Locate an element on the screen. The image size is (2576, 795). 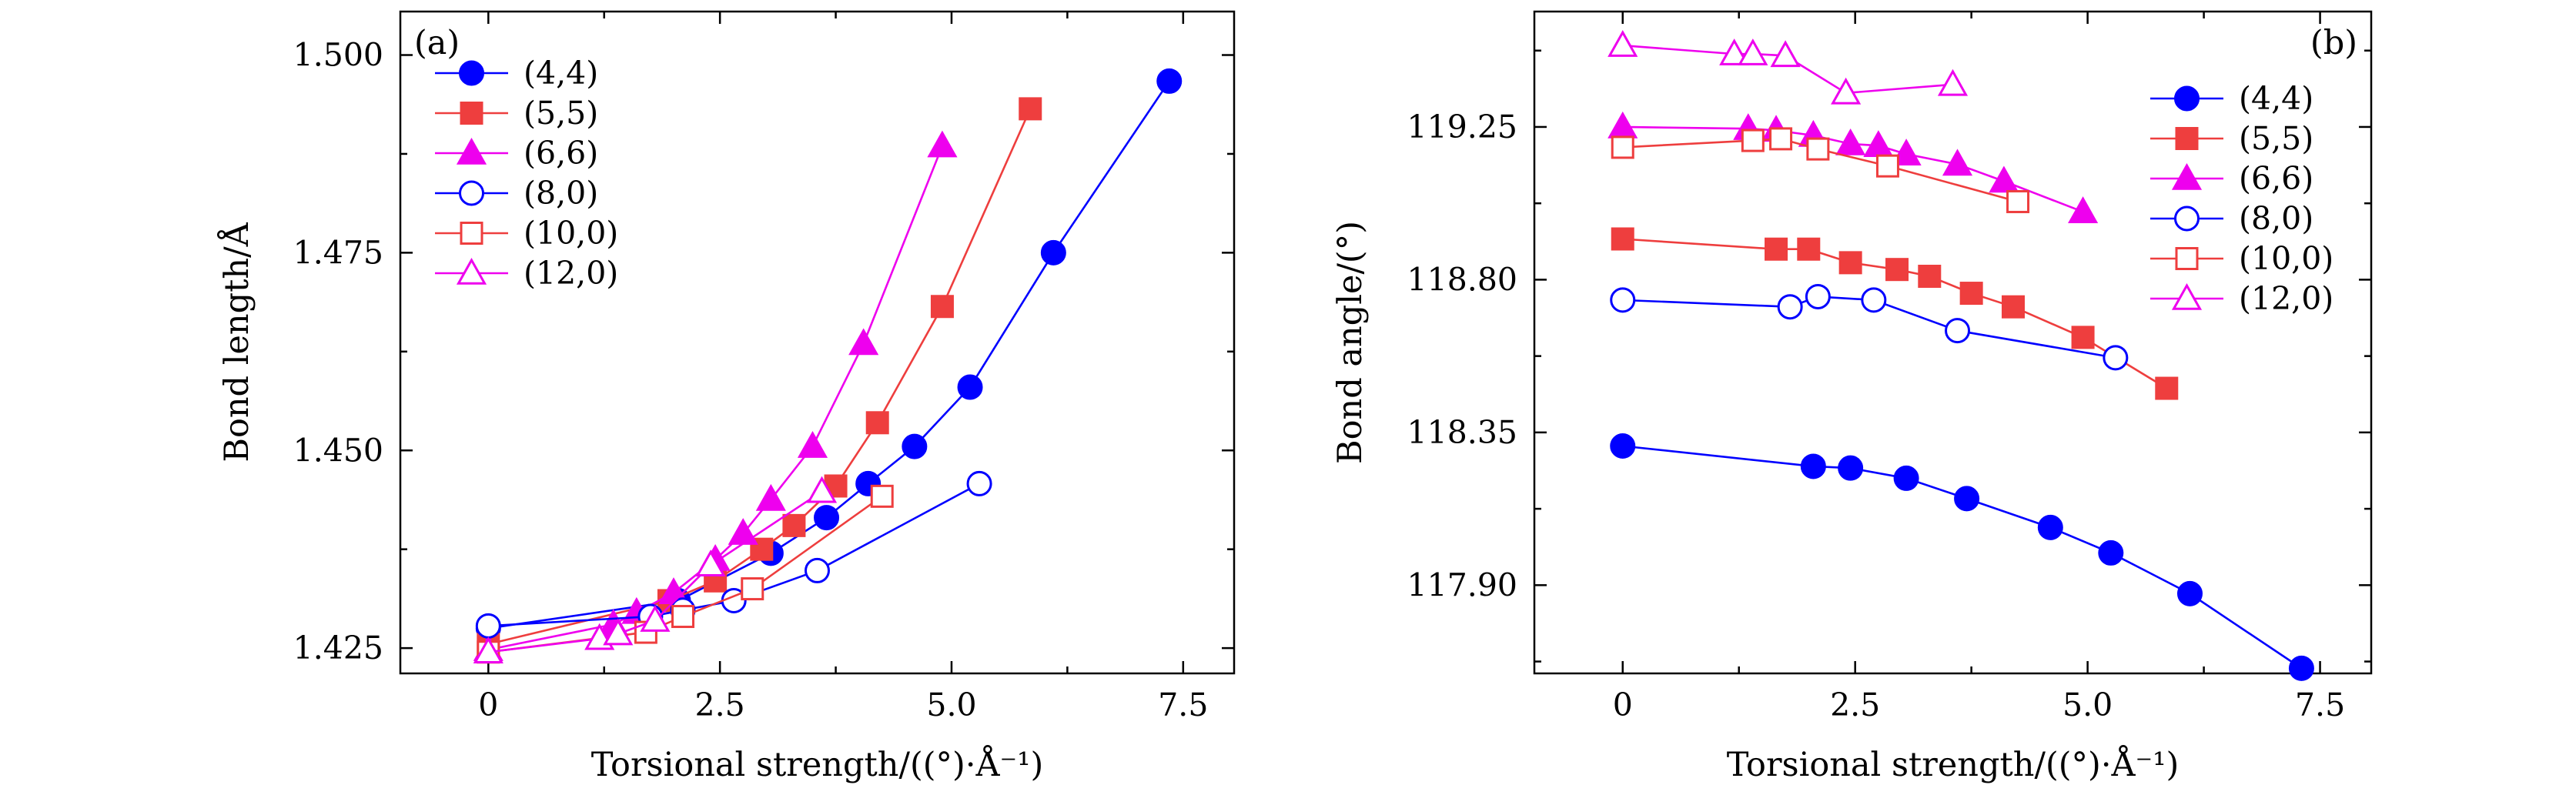
x-tick-label: 0 is located at coordinates (1623, 704).